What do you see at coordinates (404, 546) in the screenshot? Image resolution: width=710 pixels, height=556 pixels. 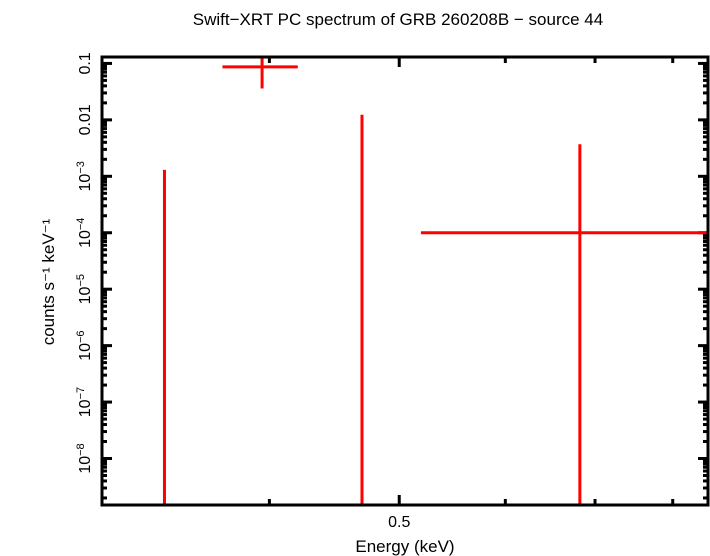 I see `x-axis-label: Energy (keV)` at bounding box center [404, 546].